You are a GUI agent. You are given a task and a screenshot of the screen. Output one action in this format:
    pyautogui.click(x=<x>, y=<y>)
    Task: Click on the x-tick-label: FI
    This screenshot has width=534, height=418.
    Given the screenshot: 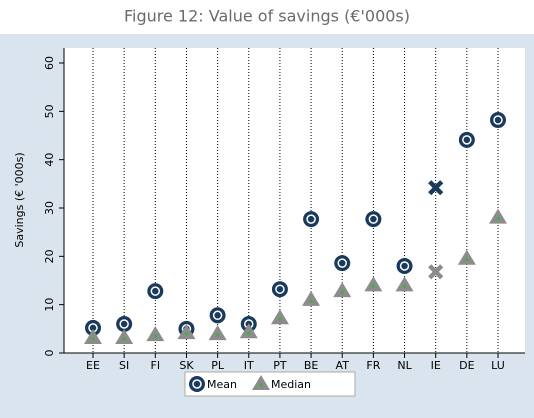 What is the action you would take?
    pyautogui.click(x=156, y=365)
    